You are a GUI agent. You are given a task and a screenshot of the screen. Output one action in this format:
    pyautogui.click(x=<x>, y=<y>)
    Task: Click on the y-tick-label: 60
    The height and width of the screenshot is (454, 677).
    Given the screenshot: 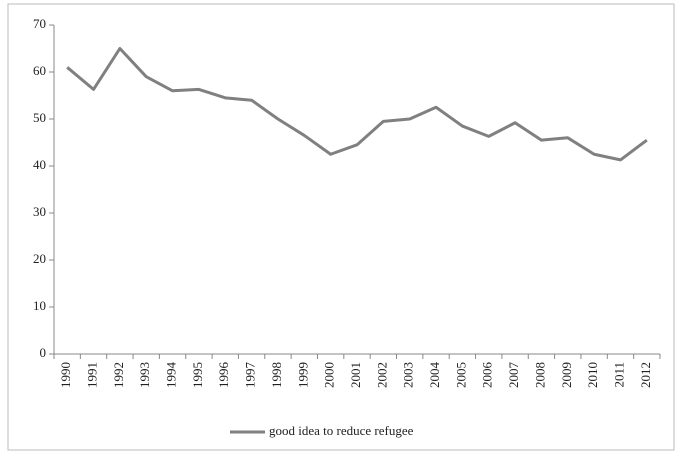 What is the action you would take?
    pyautogui.click(x=39, y=70)
    